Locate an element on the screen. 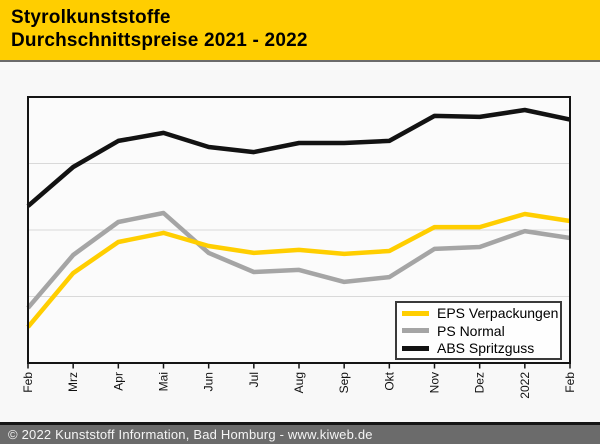 This screenshot has width=600, height=444. x-tick-label: Mrz is located at coordinates (73, 382).